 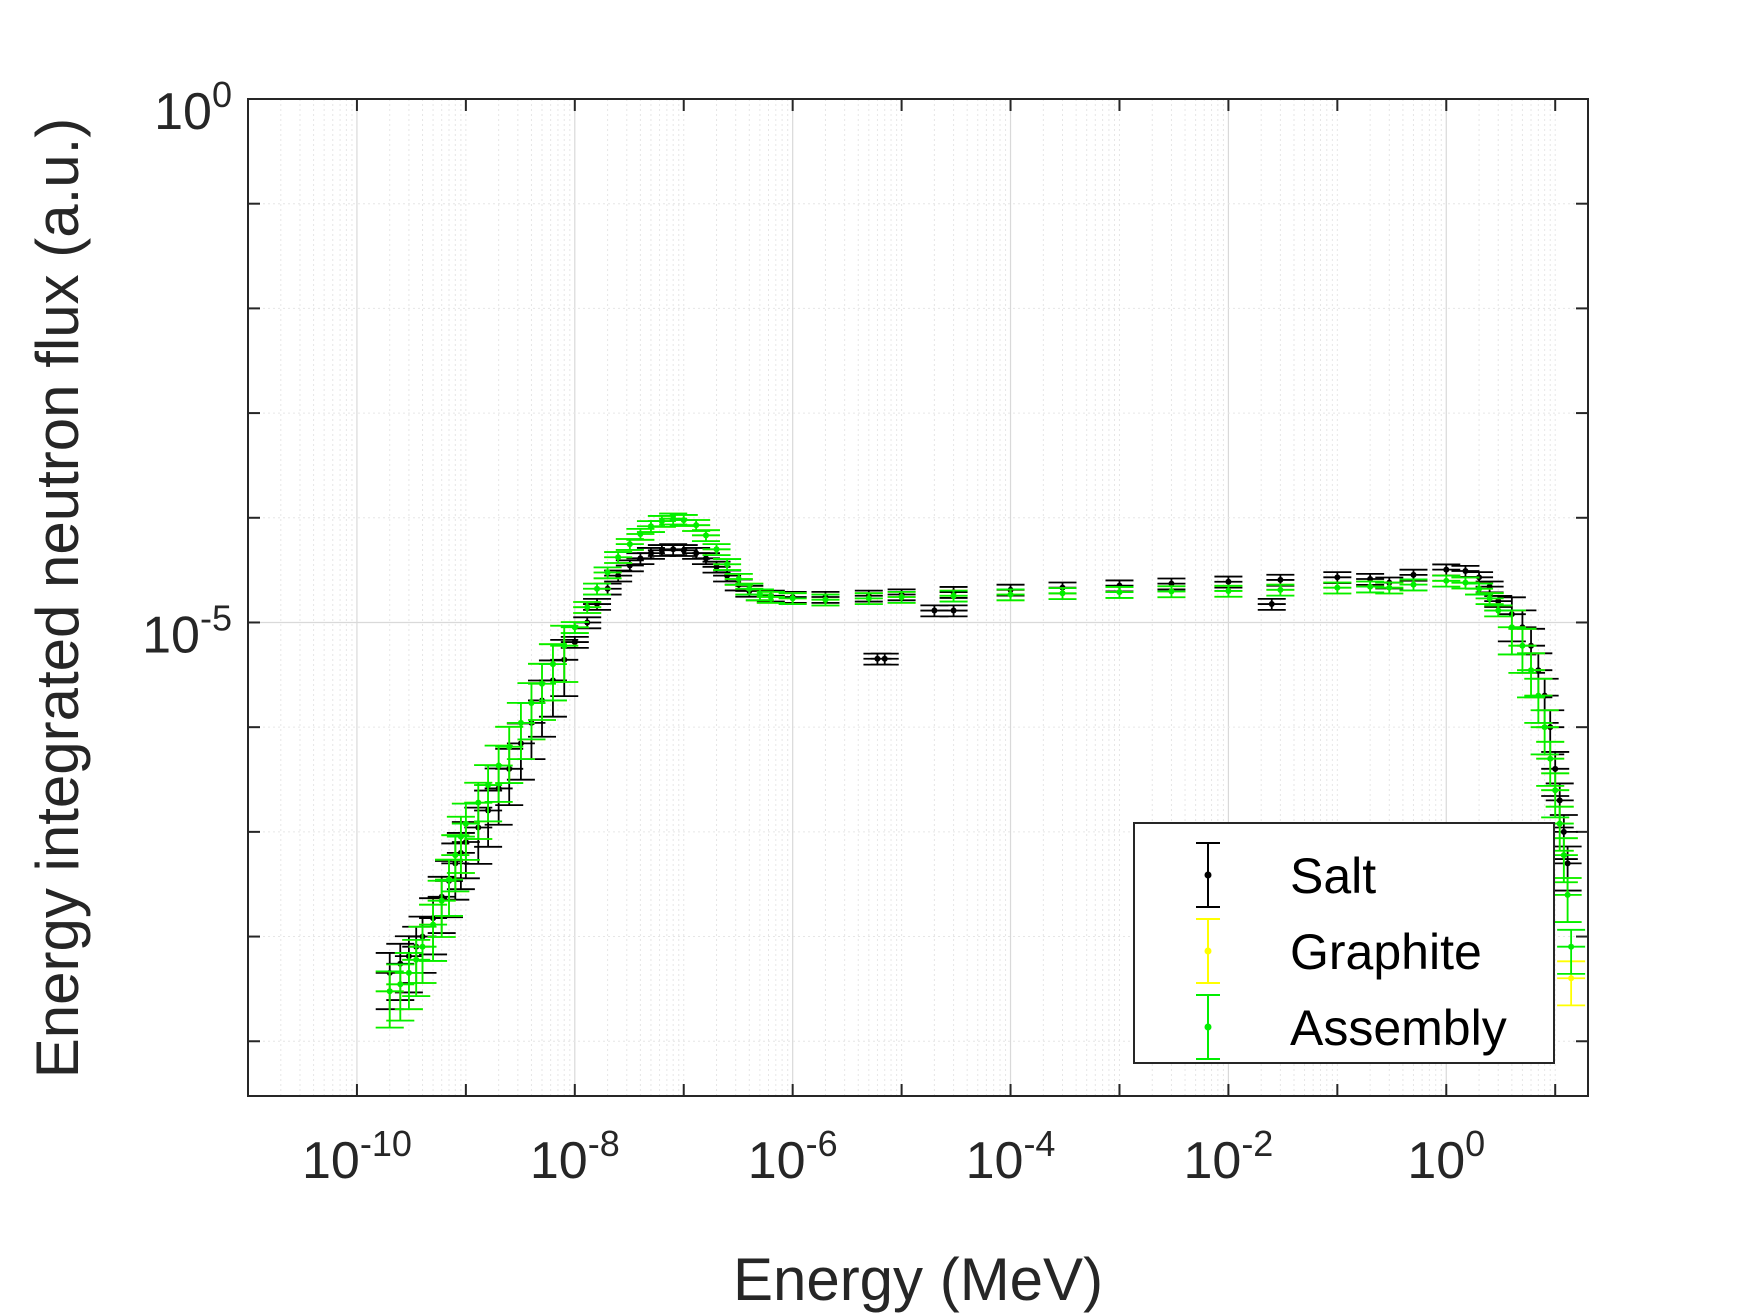 I want to click on x-tick-label-exponent: -2, so click(x=1257, y=1143).